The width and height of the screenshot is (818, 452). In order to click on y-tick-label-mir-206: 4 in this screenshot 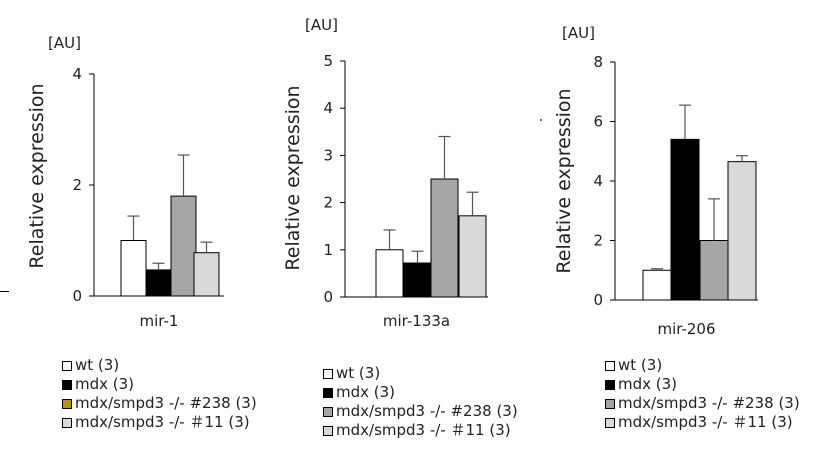, I will do `click(598, 181)`.